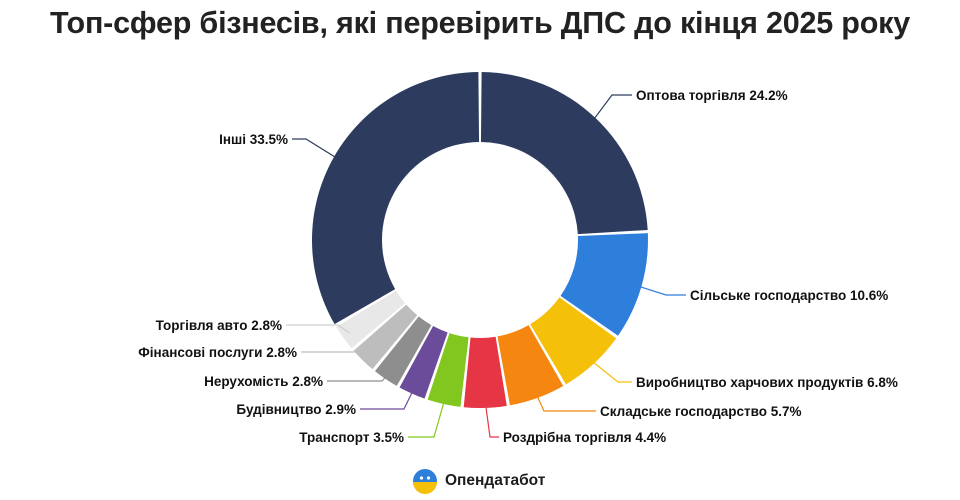 This screenshot has height=500, width=960. I want to click on data-label: Фінансові послуги 2.8%, so click(217, 352).